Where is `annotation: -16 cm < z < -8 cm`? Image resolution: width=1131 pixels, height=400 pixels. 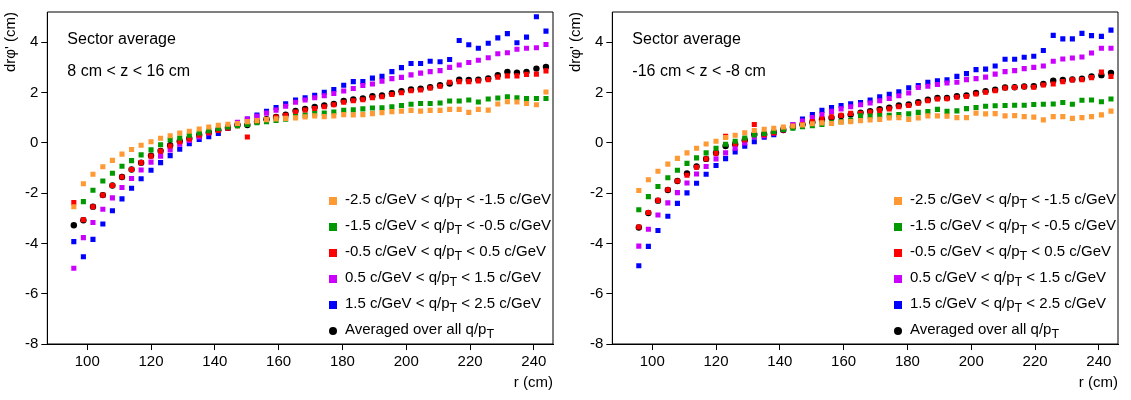
annotation: -16 cm < z < -8 cm is located at coordinates (699, 71).